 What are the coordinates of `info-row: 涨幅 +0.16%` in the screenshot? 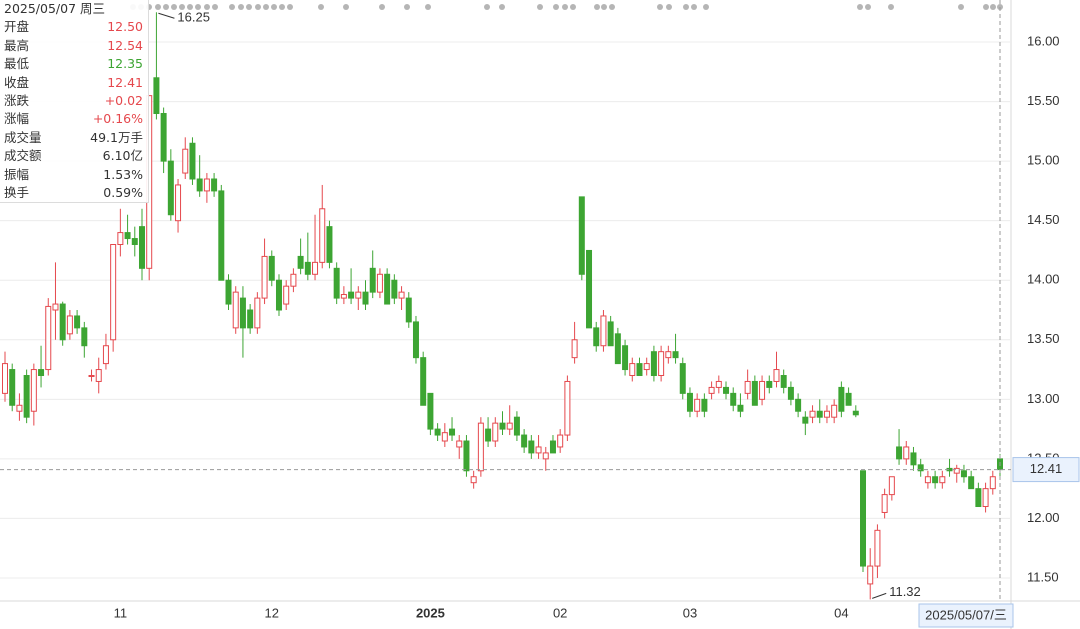 It's located at (74, 119).